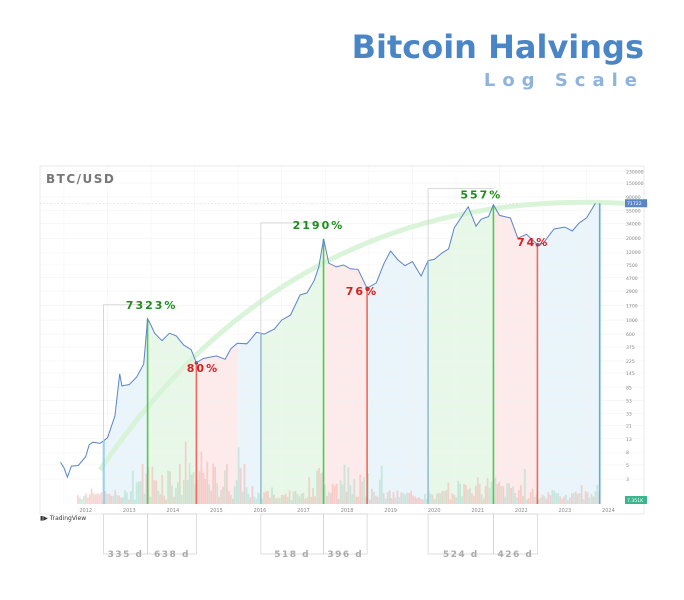  I want to click on y-tick-label: 225, so click(630, 362).